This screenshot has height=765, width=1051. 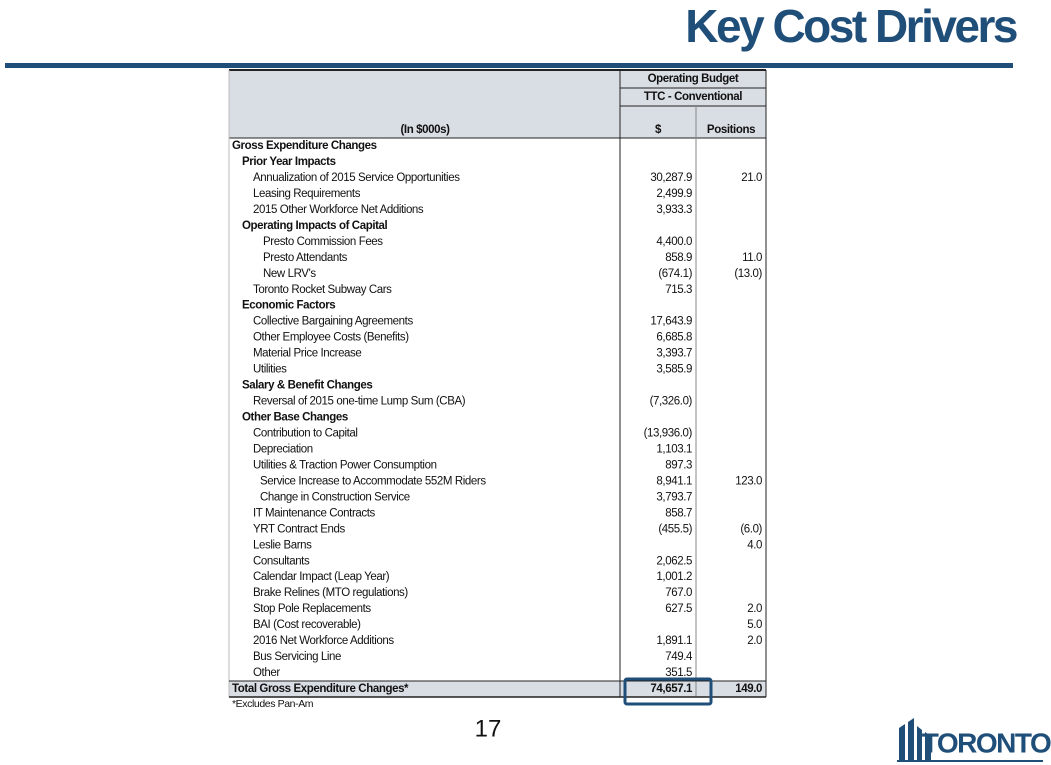 I want to click on cell-positions: 123.0, so click(x=748, y=481).